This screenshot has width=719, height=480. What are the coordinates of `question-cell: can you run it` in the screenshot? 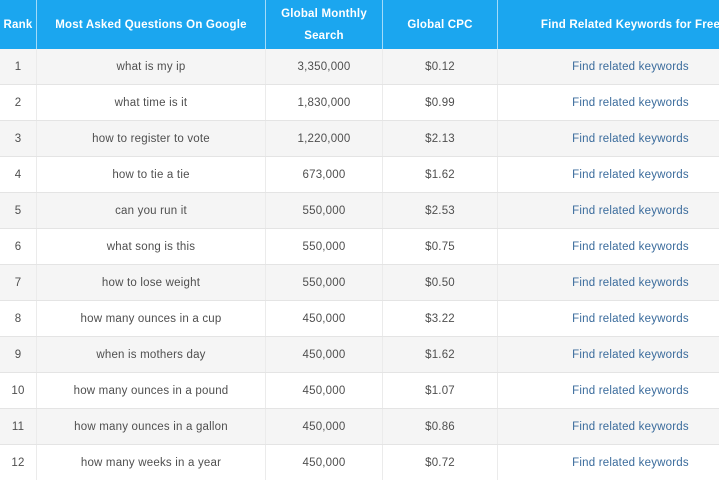 It's located at (150, 210).